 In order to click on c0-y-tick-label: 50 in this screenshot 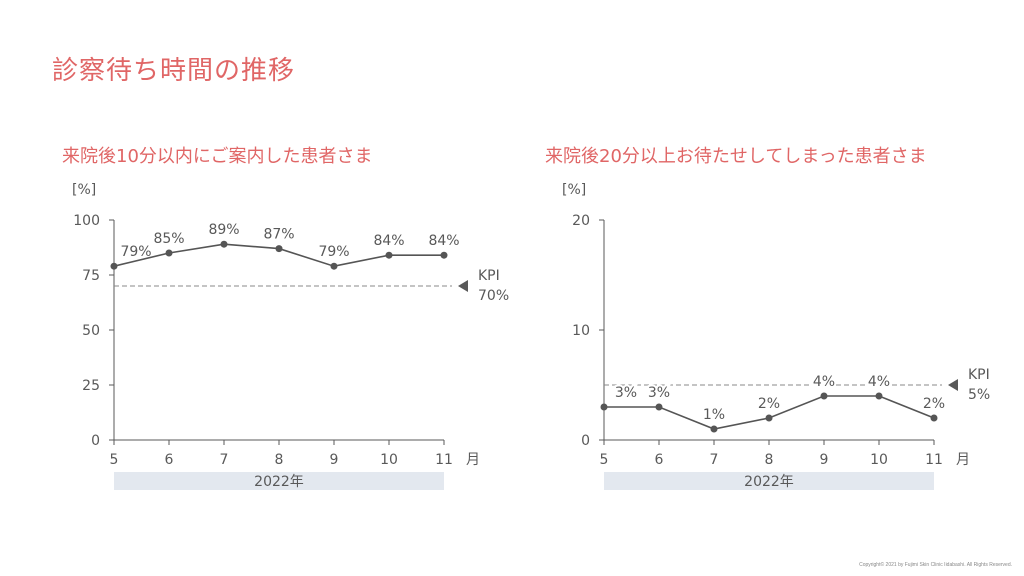, I will do `click(91, 331)`.